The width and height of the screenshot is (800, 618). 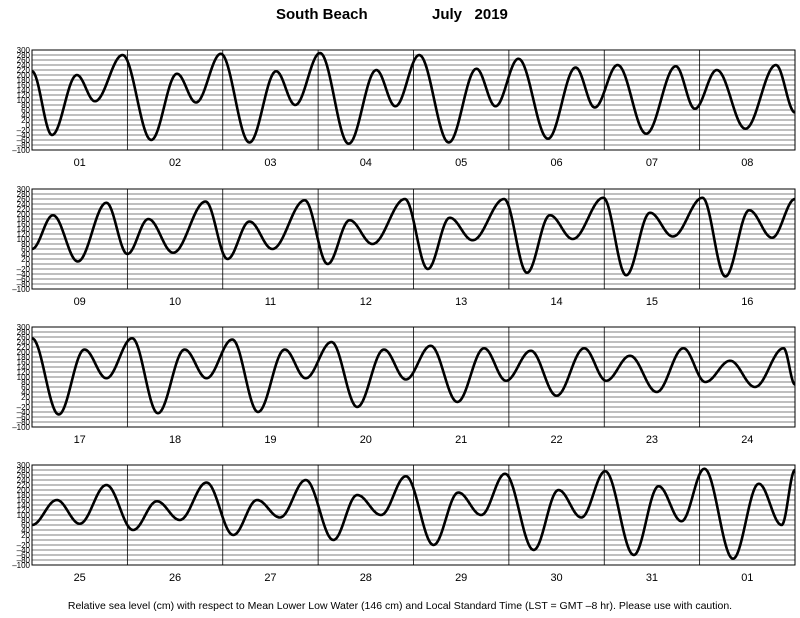 What do you see at coordinates (556, 302) in the screenshot?
I see `day-label: 14` at bounding box center [556, 302].